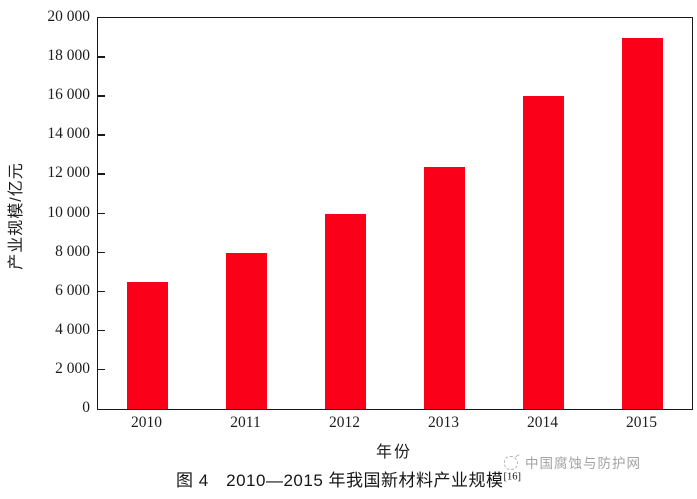 This screenshot has width=697, height=499. Describe the element at coordinates (641, 422) in the screenshot. I see `x-tick-label-2015: 2015` at that location.